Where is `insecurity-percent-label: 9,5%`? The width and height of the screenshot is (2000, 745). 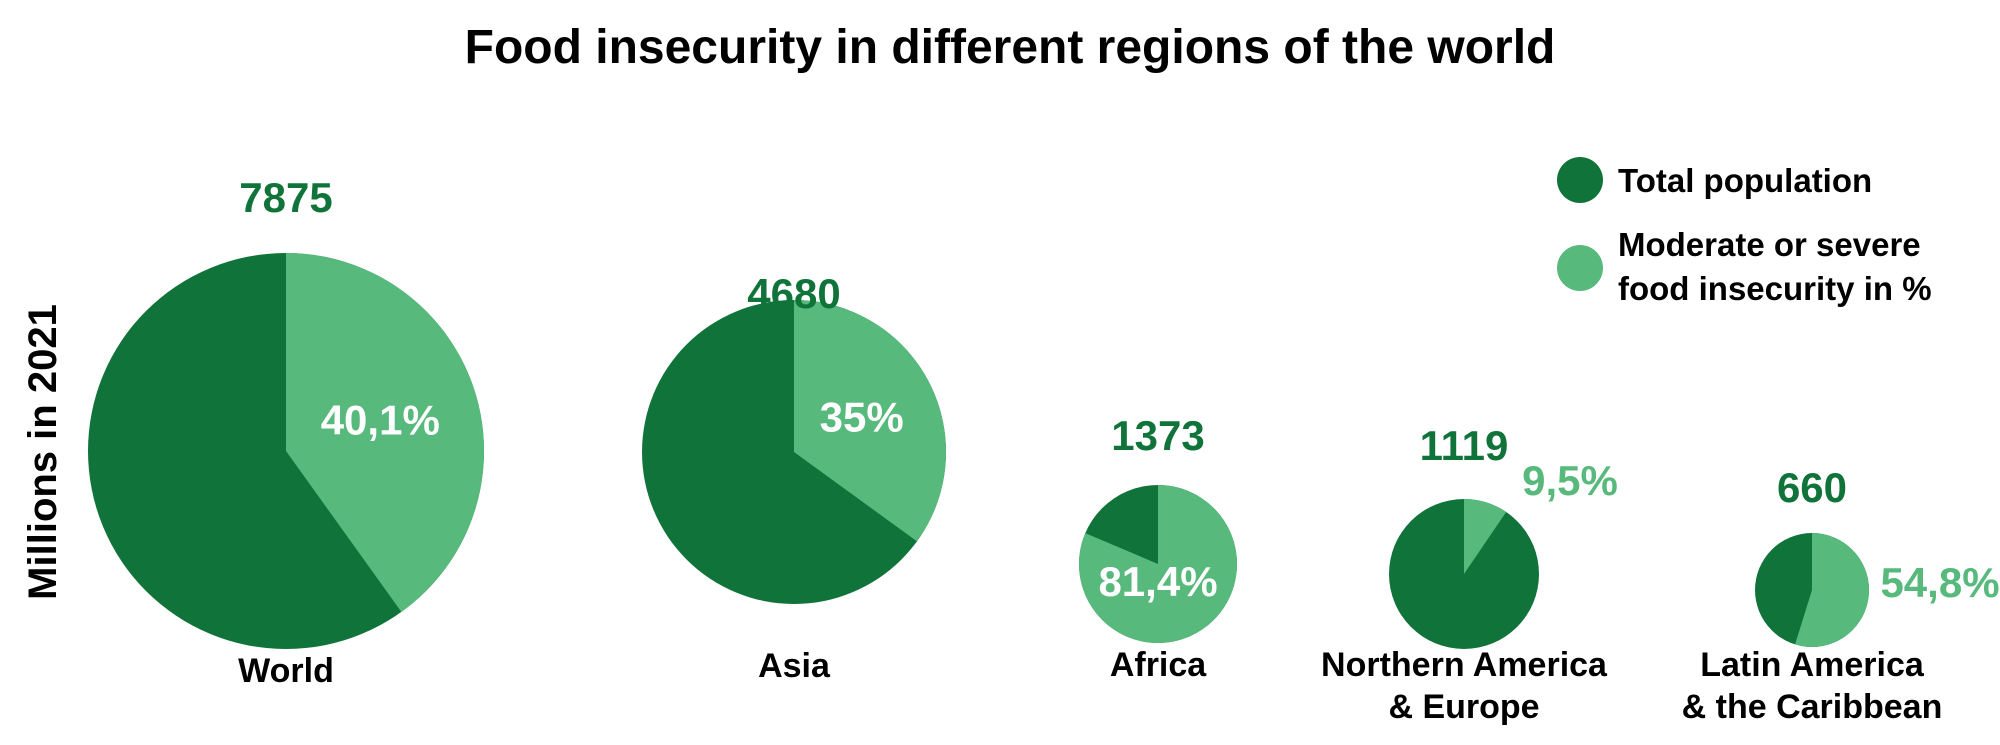 insecurity-percent-label: 9,5% is located at coordinates (1570, 480).